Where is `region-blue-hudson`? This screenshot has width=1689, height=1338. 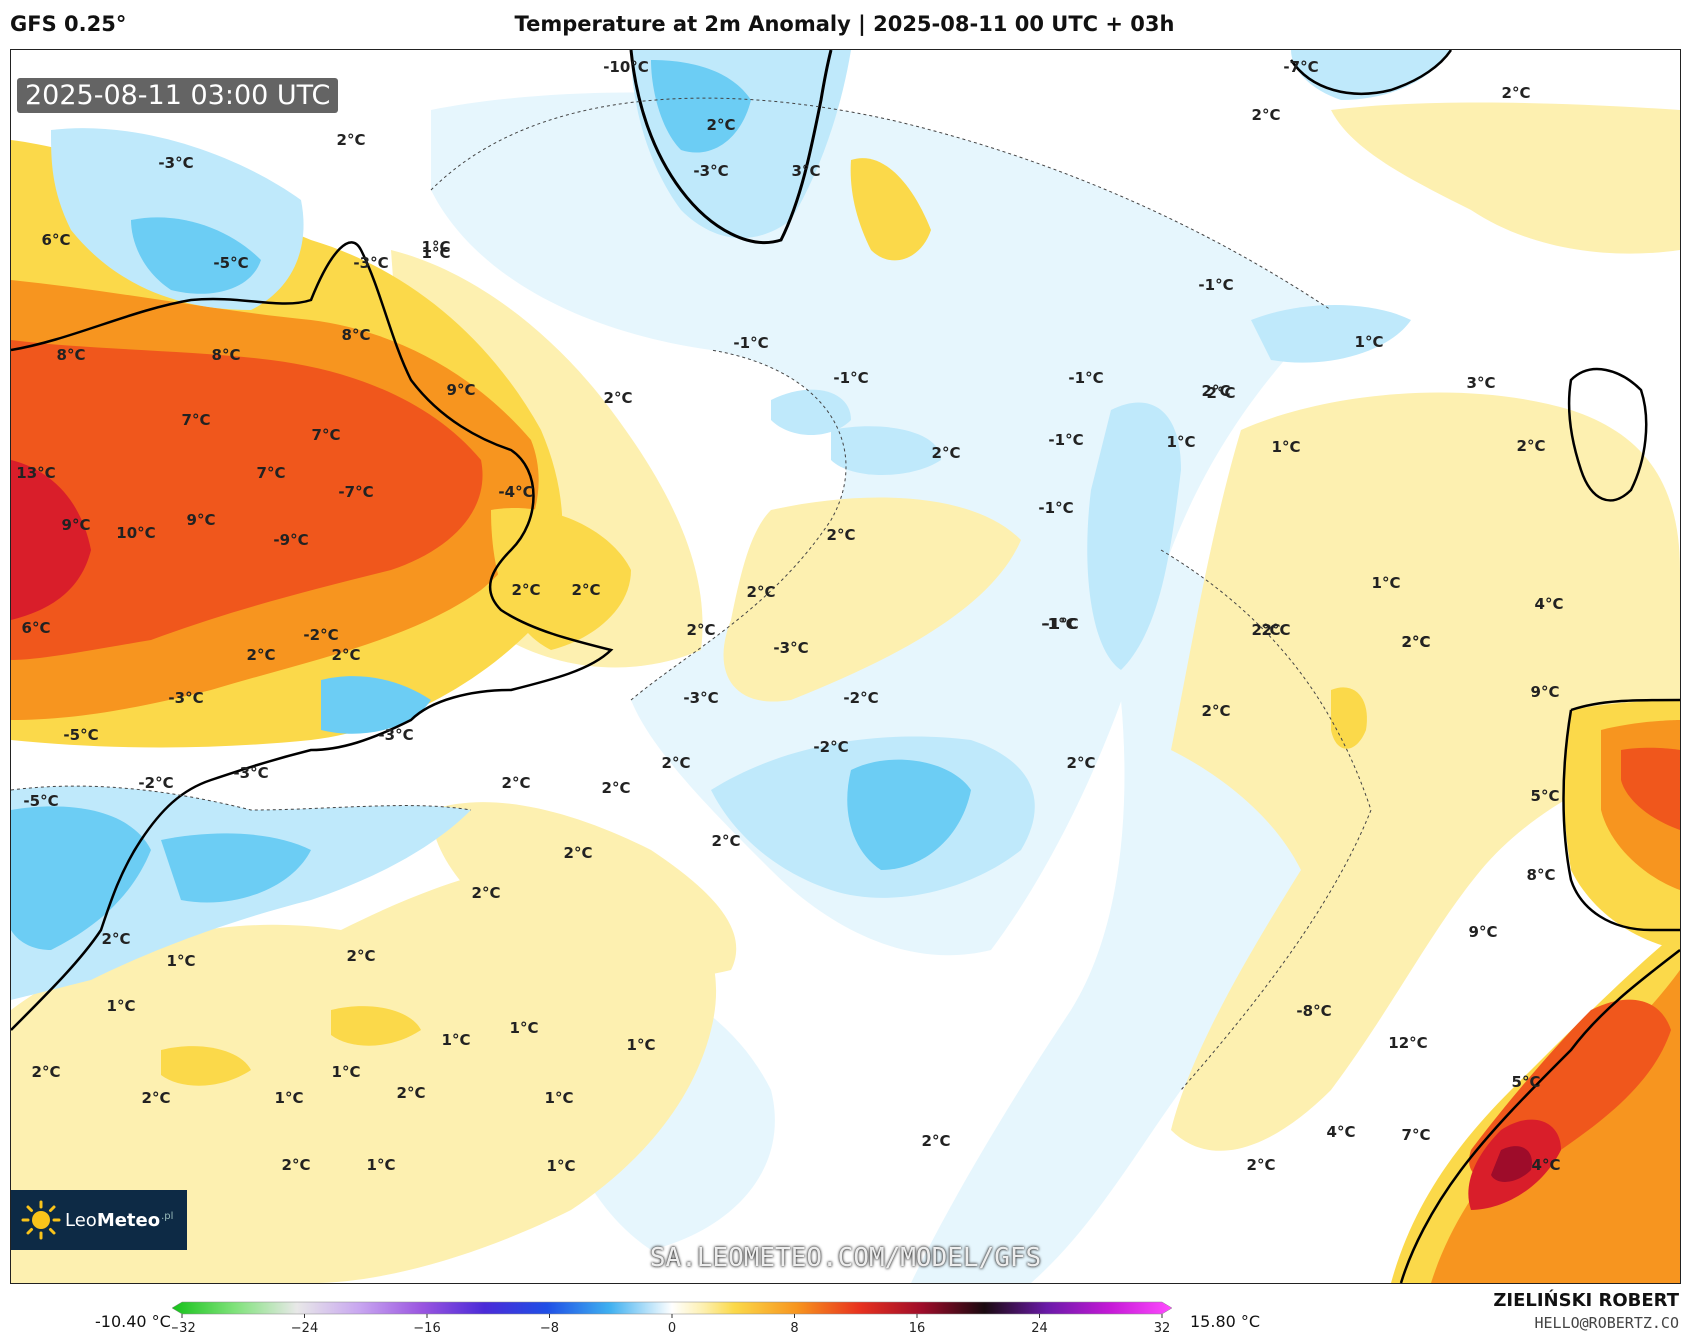
region-blue-hudson is located at coordinates (196, 255).